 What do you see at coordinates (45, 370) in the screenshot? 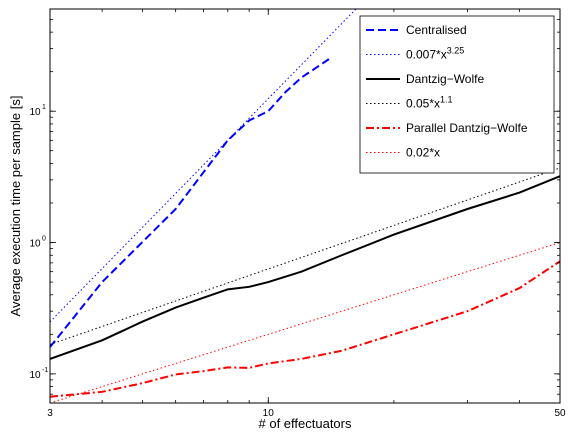
I see `y-tick-label-exponent: -1` at bounding box center [45, 370].